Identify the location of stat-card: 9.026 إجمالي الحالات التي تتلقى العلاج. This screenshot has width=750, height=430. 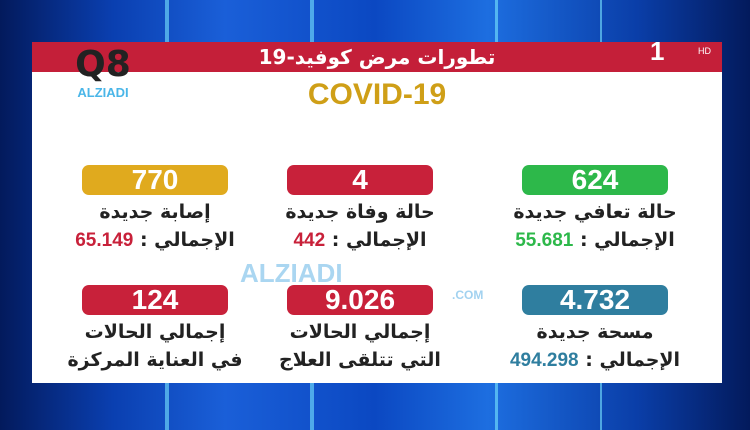
(360, 328).